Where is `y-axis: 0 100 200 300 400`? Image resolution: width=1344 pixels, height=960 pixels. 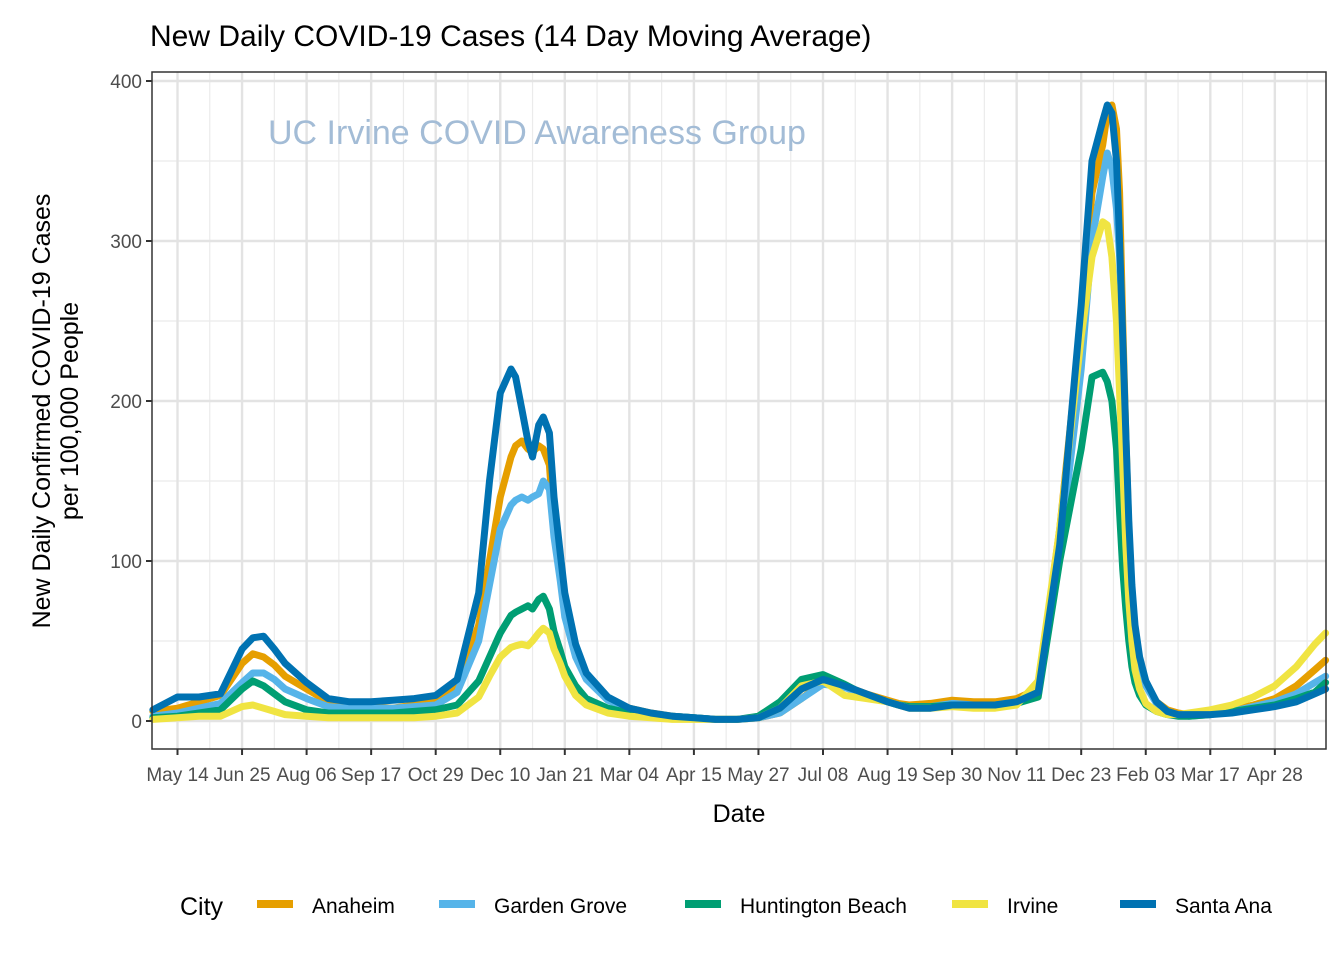 y-axis: 0 100 200 300 400 is located at coordinates (131, 402).